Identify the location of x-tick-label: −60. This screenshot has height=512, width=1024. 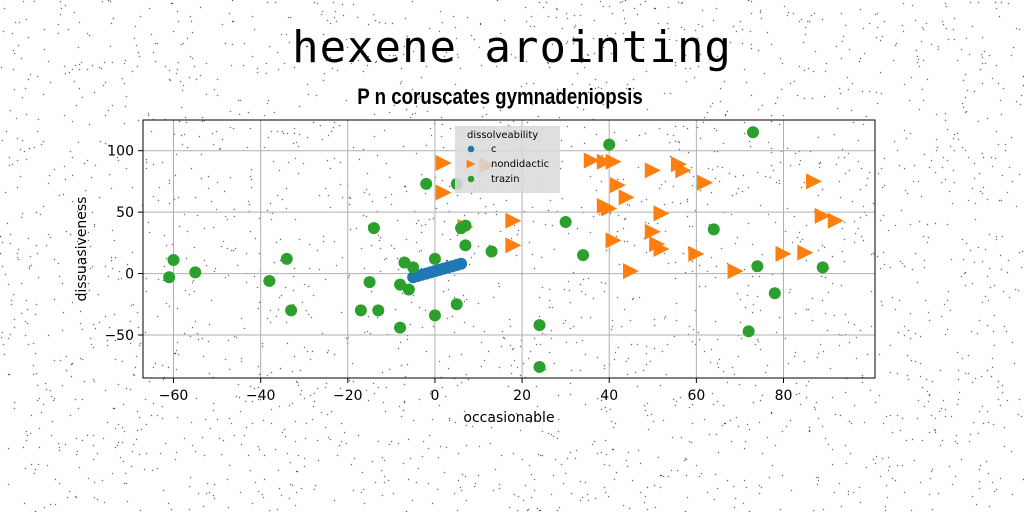
(174, 396).